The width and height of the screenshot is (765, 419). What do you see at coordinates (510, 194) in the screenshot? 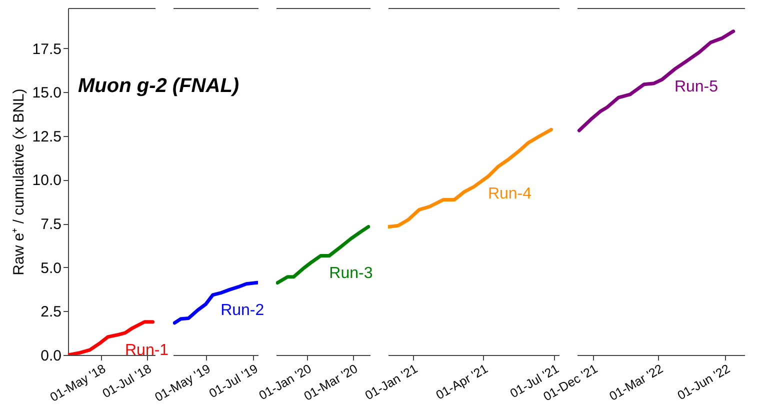
I see `annotation: Run-4` at bounding box center [510, 194].